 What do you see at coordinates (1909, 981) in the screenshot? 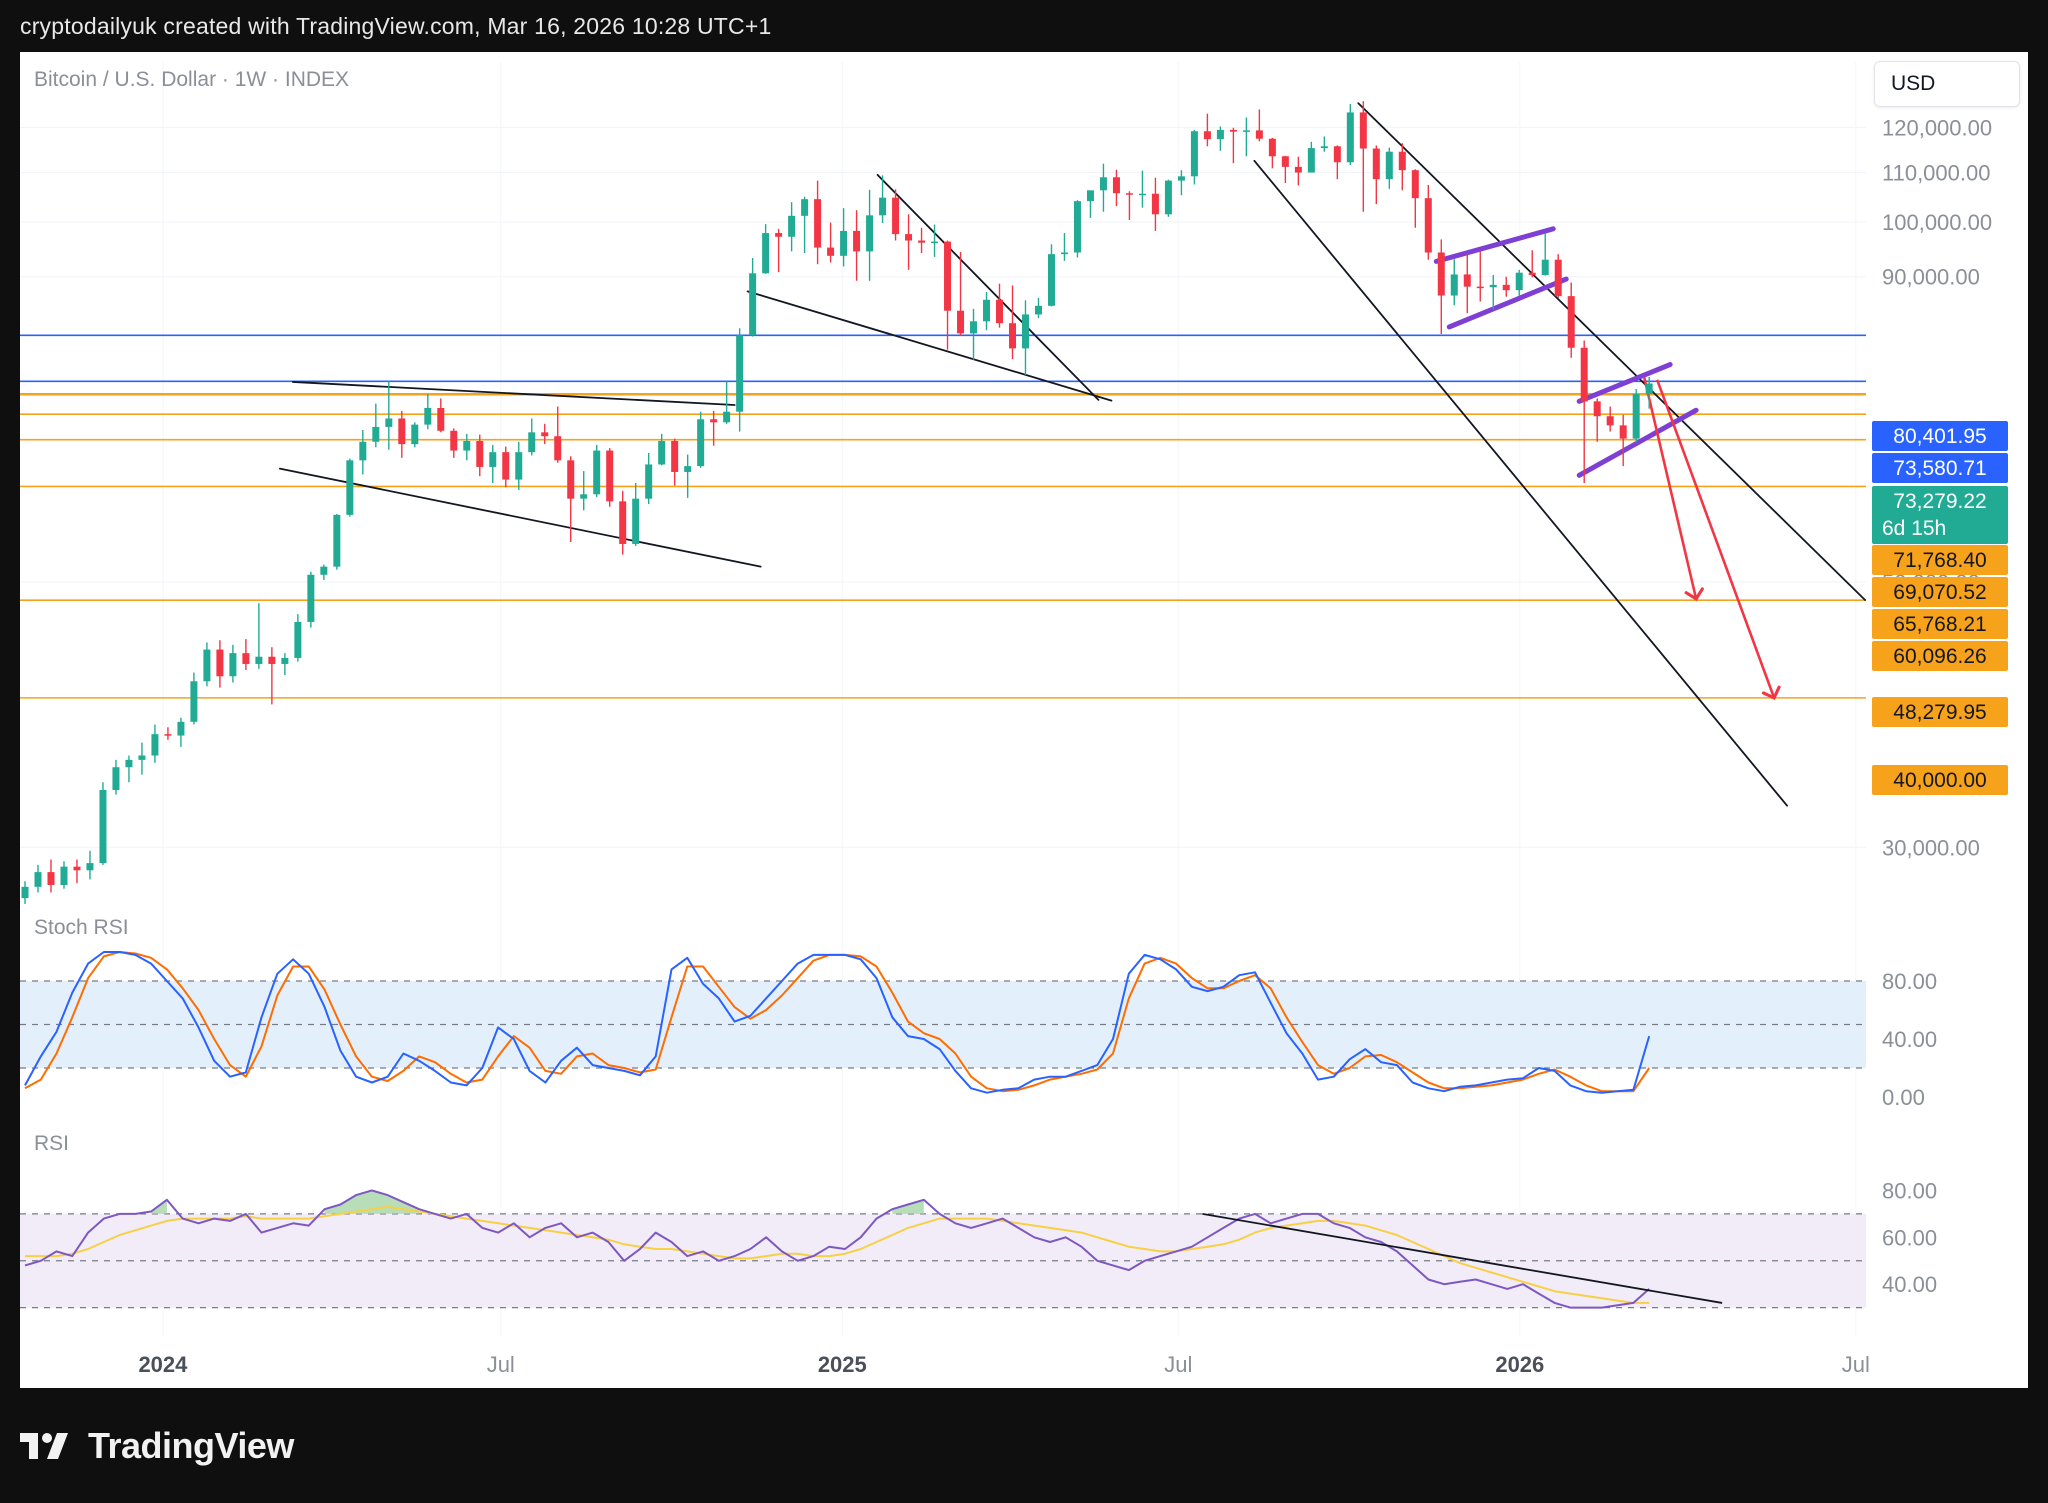
I see `stoch-tick-label: 80.00` at bounding box center [1909, 981].